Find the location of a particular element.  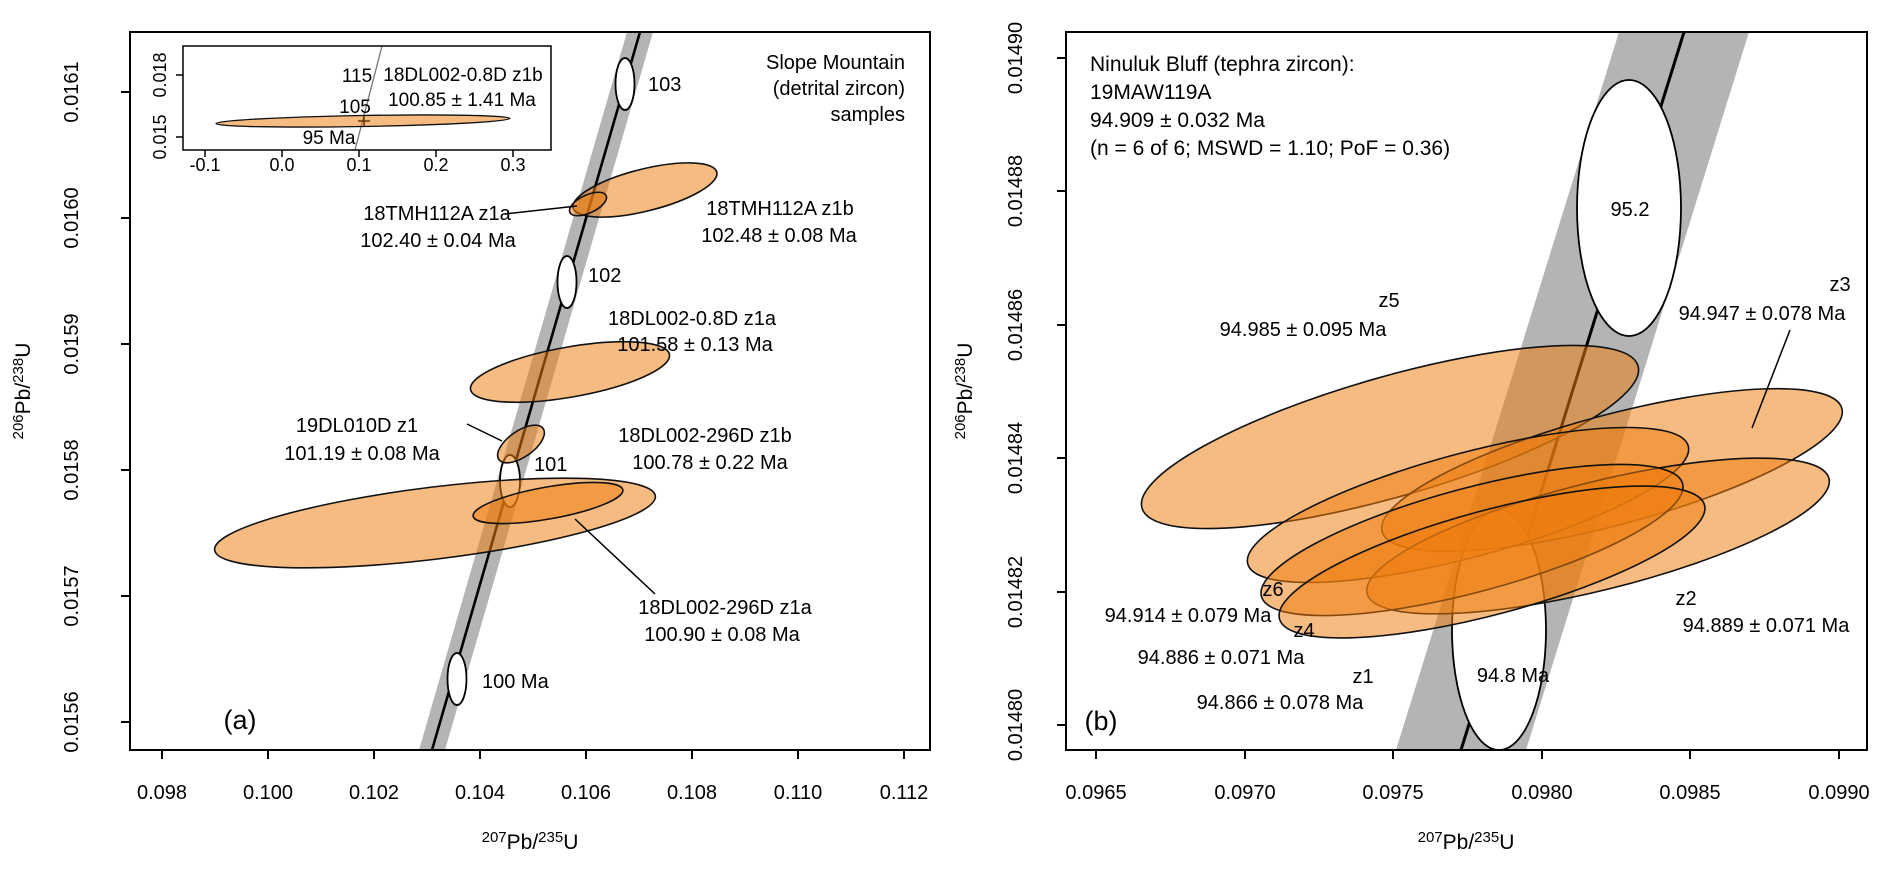

label: 0.0161 is located at coordinates (72, 91).